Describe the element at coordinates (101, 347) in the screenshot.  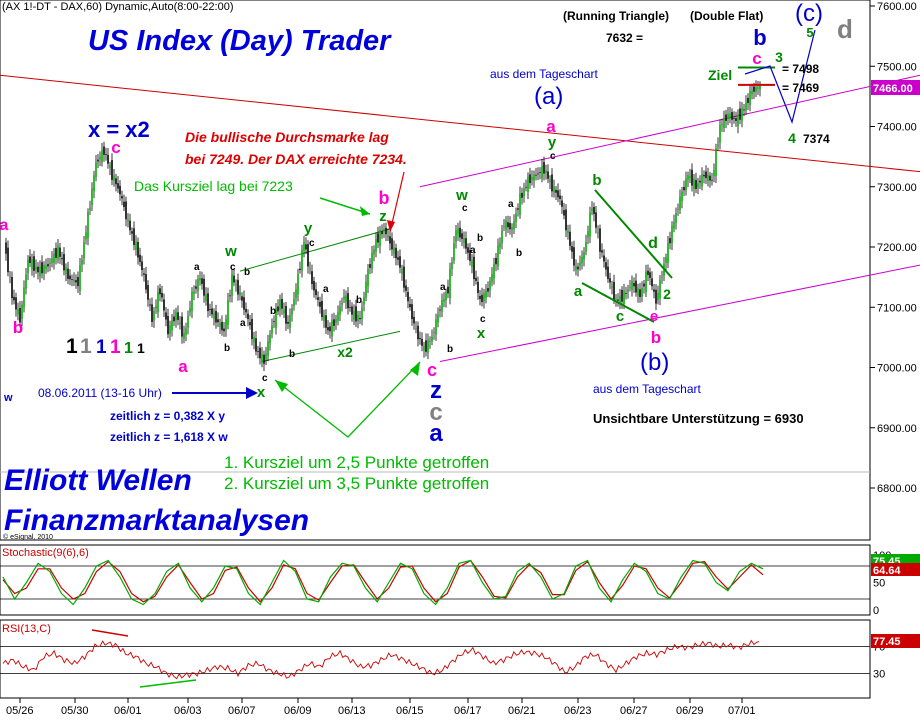
I see `ones-3: 1` at that location.